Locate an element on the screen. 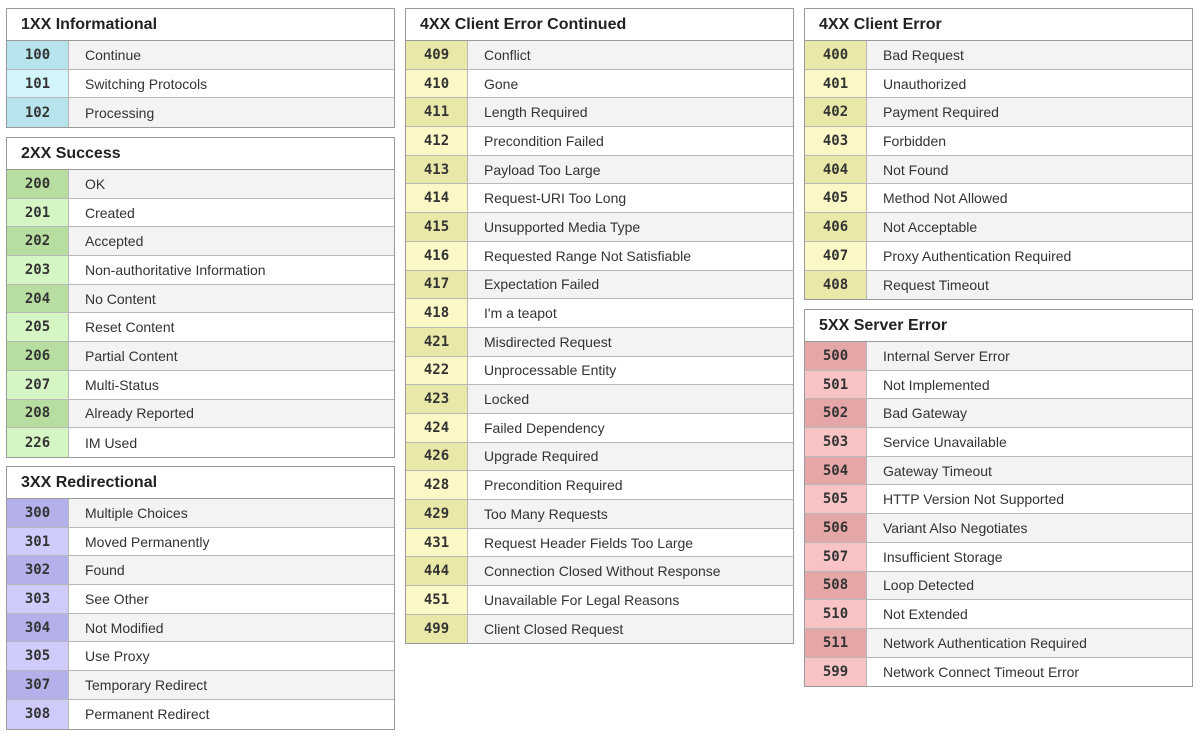  status-description: Request Header Fields Too Large is located at coordinates (630, 542).